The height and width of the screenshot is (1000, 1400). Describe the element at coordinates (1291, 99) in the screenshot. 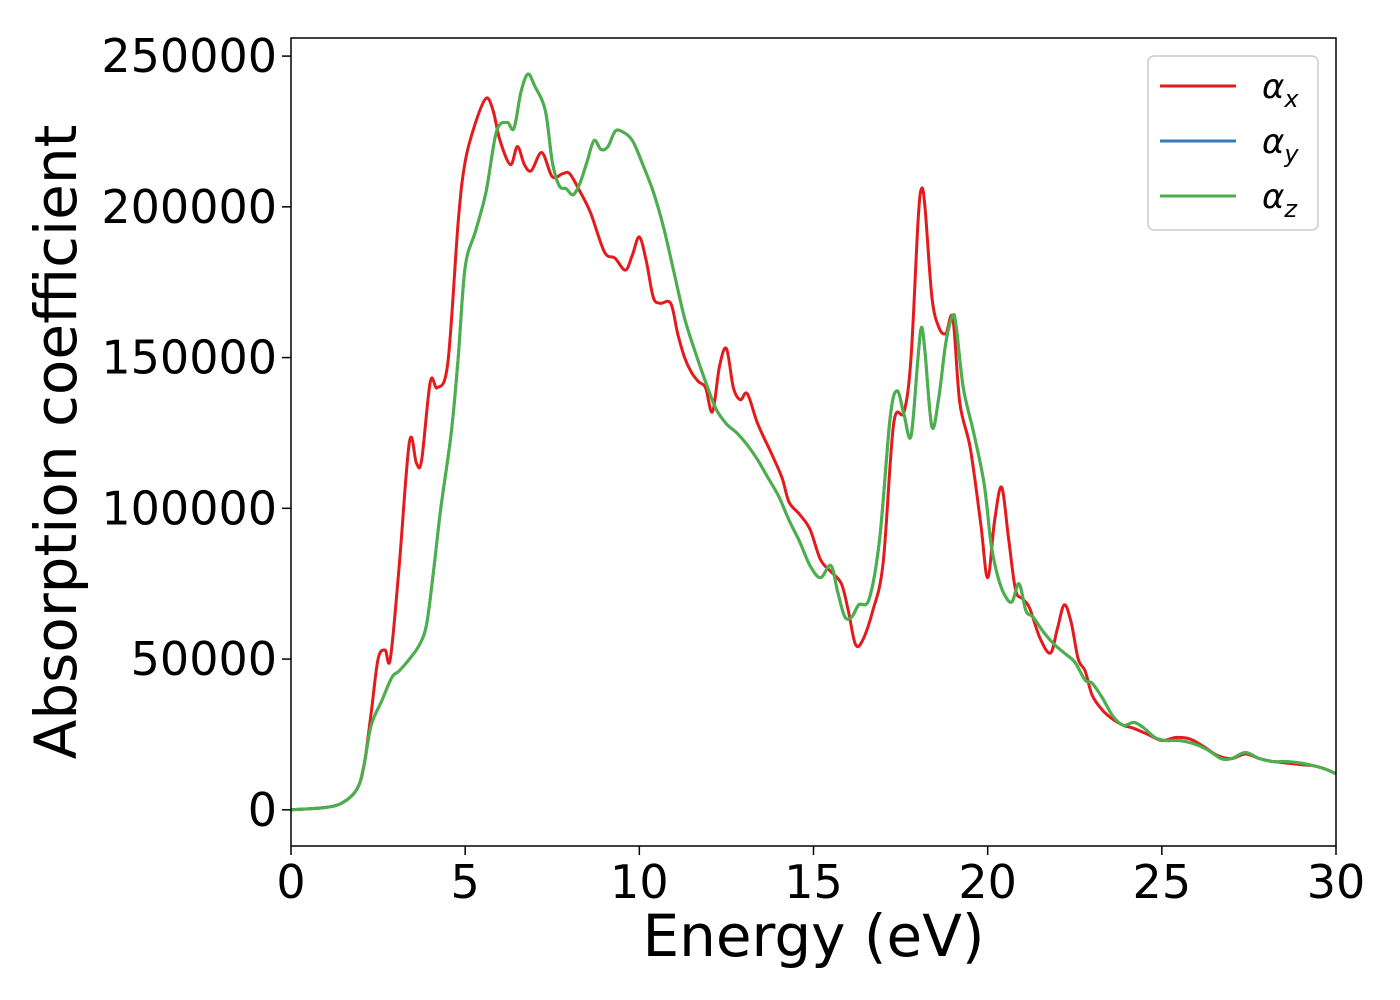

I see `legend-label-sub: x` at that location.